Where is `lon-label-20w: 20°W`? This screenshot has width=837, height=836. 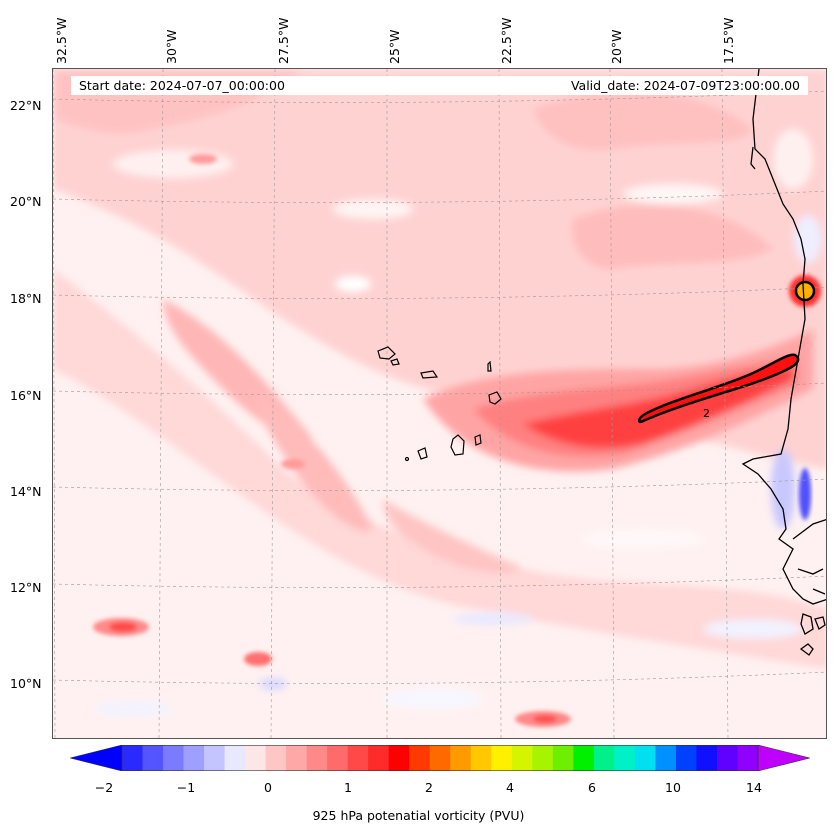 lon-label-20w: 20°W is located at coordinates (616, 46).